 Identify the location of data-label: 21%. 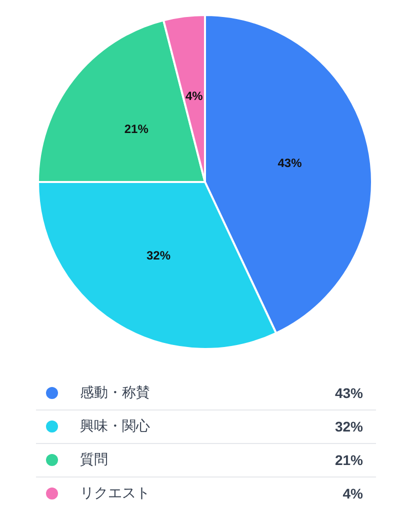
(136, 129).